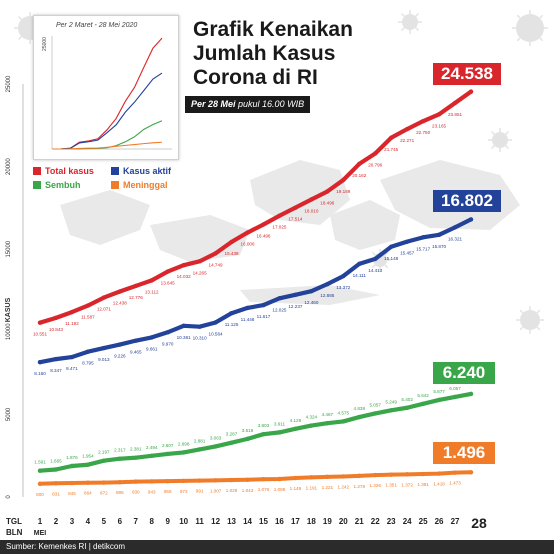  I want to click on data-label: 9.970, so click(168, 343).